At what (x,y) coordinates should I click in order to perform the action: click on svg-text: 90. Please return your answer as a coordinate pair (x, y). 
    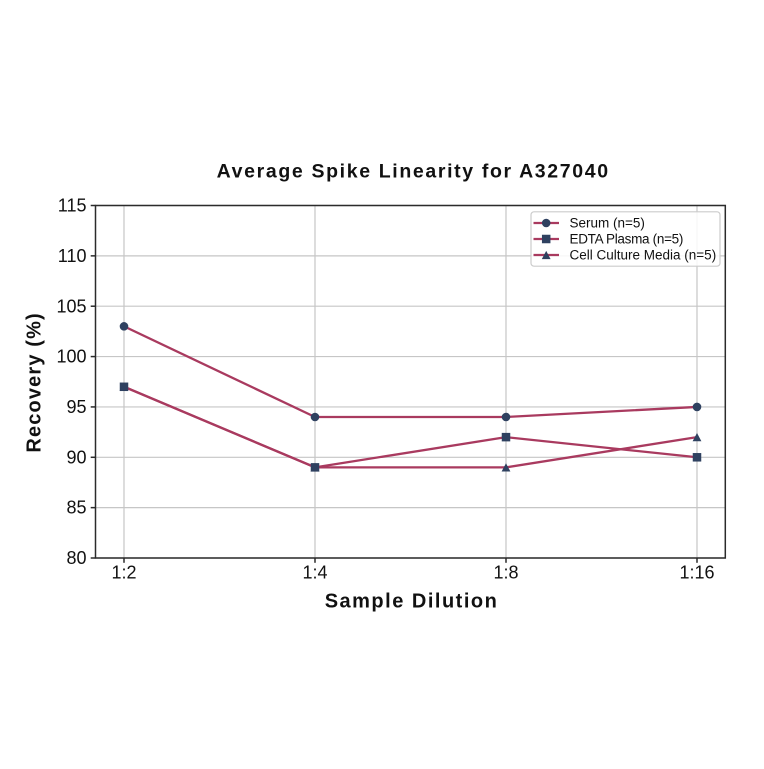
    Looking at the image, I should click on (76, 457).